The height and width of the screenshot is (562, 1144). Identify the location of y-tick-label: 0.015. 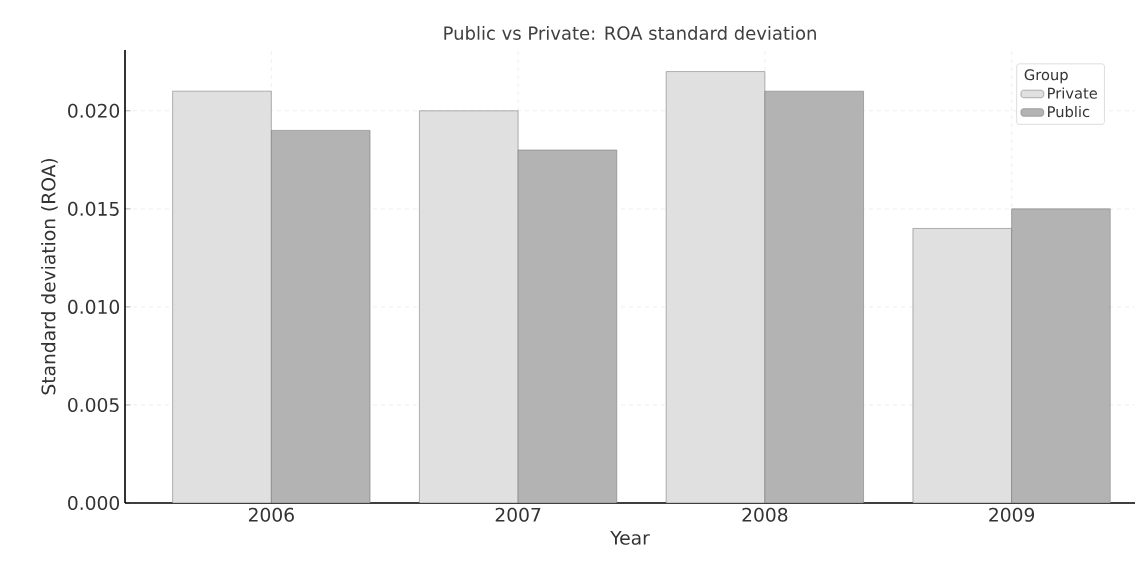
(93, 208).